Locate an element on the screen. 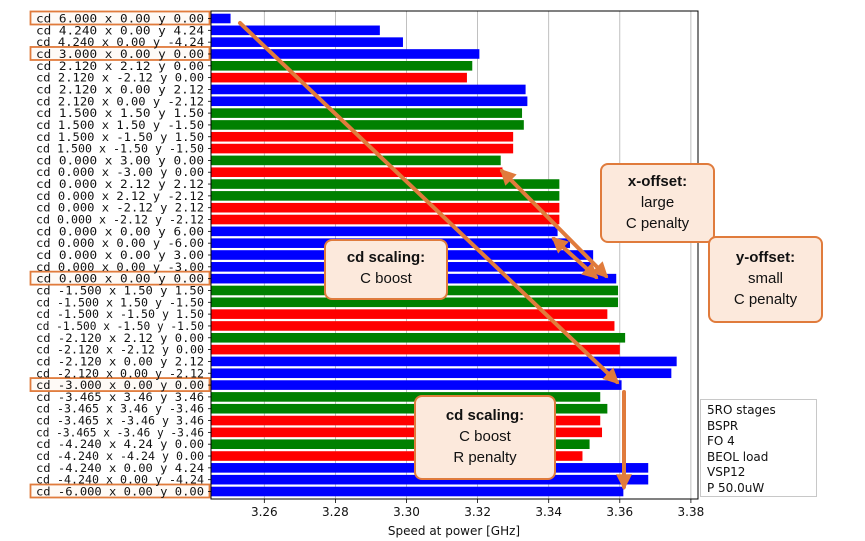  y-tick-label: cd 0.000 x 0.00 y 6.00 is located at coordinates (120, 231).